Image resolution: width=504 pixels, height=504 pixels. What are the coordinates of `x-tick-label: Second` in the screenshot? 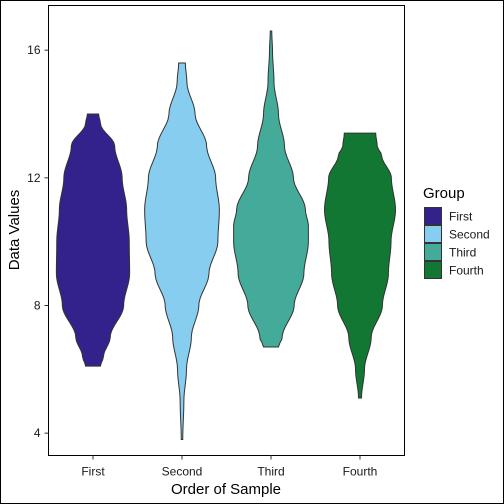 It's located at (182, 472).